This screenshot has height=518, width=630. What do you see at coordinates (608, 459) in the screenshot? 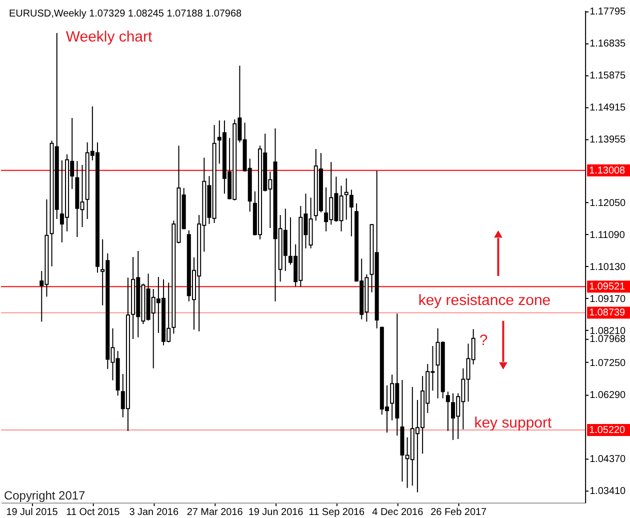
I see `y-tick-label: 1.04370` at bounding box center [608, 459].